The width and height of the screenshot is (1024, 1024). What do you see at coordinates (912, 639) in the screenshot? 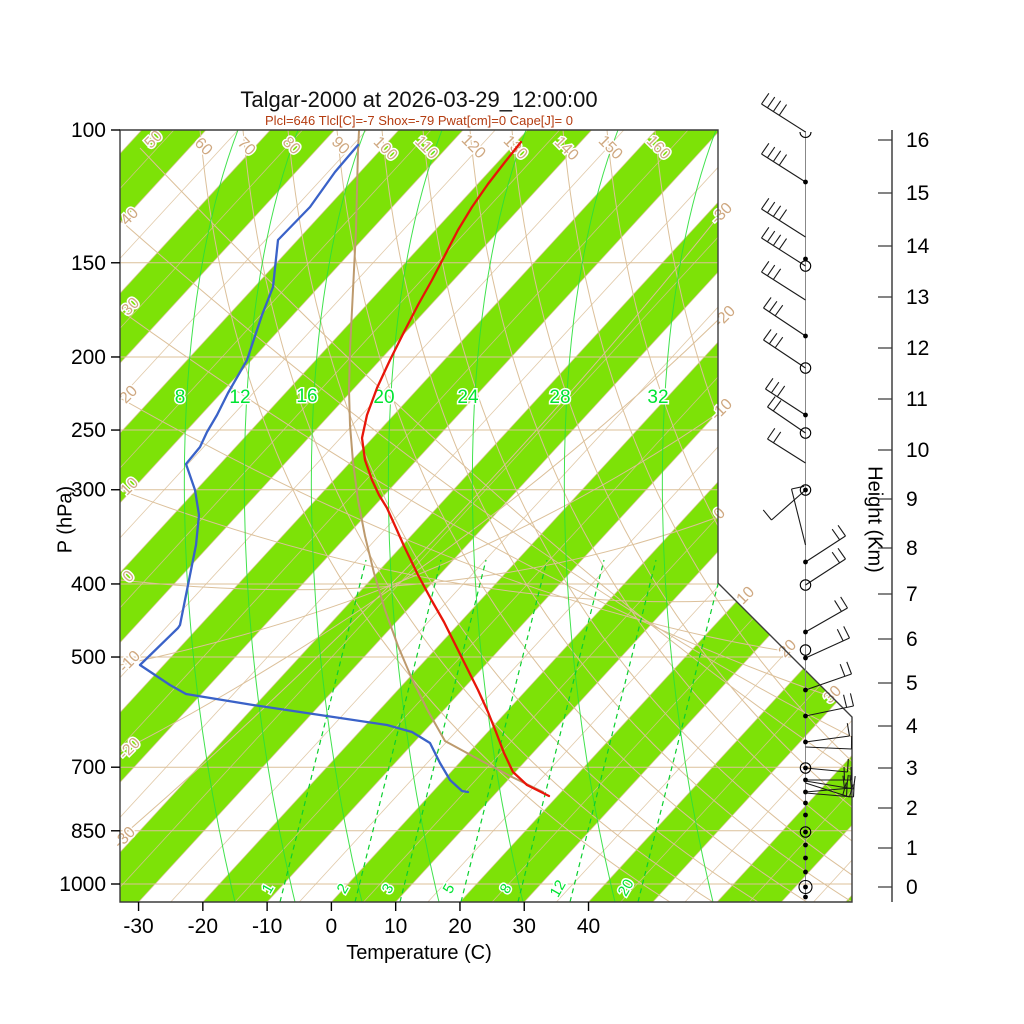
I see `svg-text: 6` at bounding box center [912, 639].